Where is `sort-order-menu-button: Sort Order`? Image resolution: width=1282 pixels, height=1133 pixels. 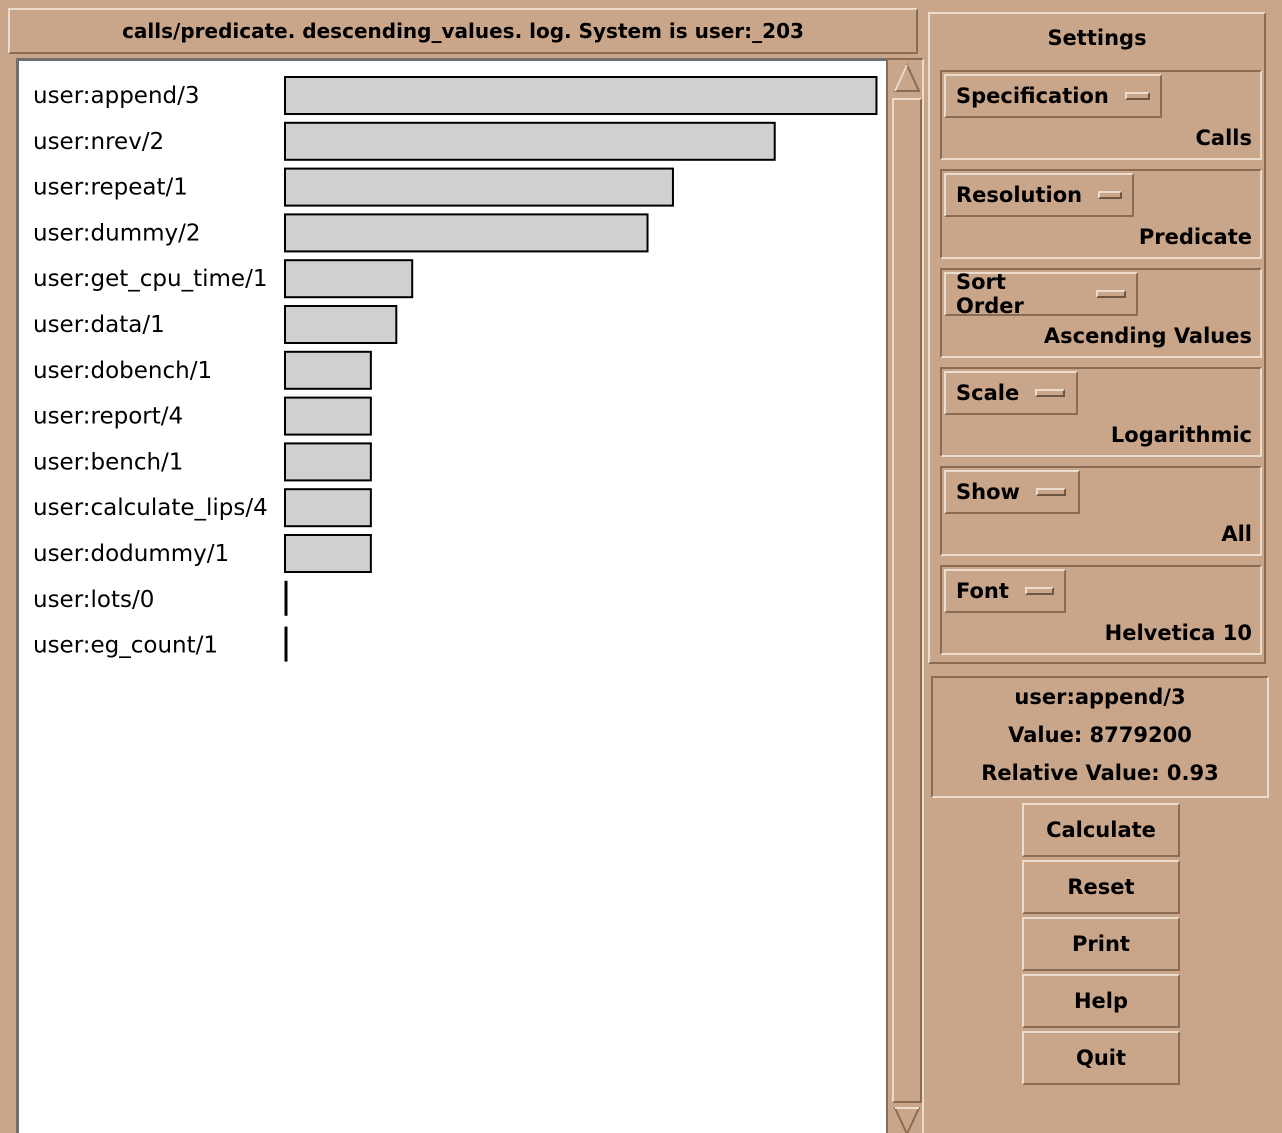
sort-order-menu-button: Sort Order is located at coordinates (1041, 294).